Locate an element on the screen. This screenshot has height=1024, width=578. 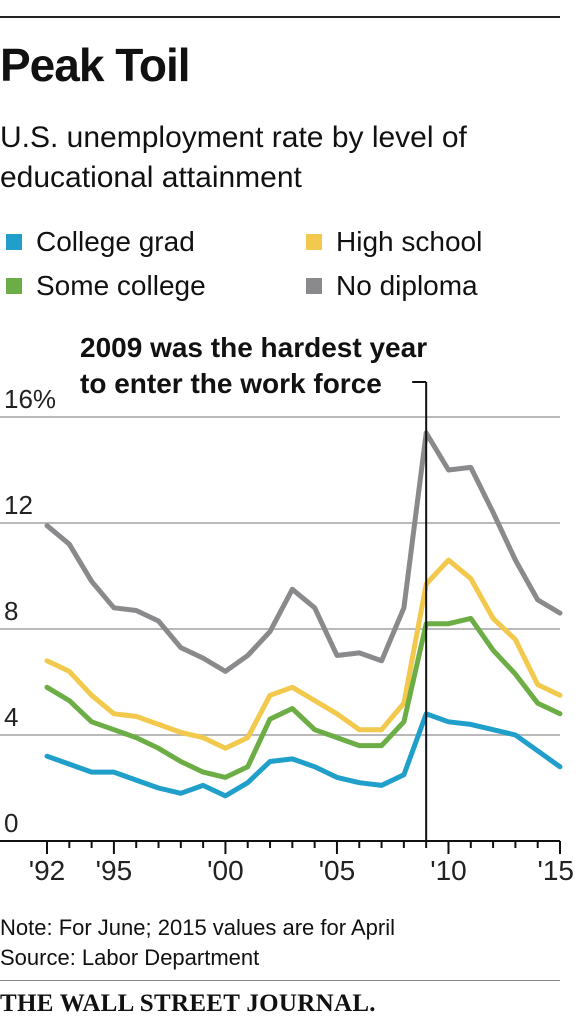
series-line-some-college is located at coordinates (303, 697).